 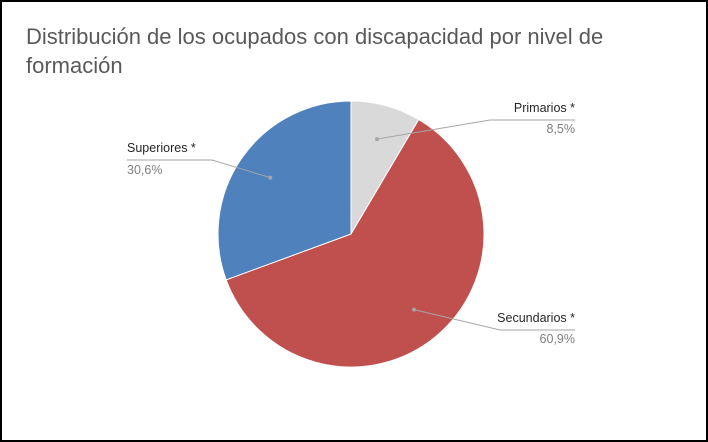 I want to click on data-label-value-primarios: 8,5%, so click(x=561, y=129).